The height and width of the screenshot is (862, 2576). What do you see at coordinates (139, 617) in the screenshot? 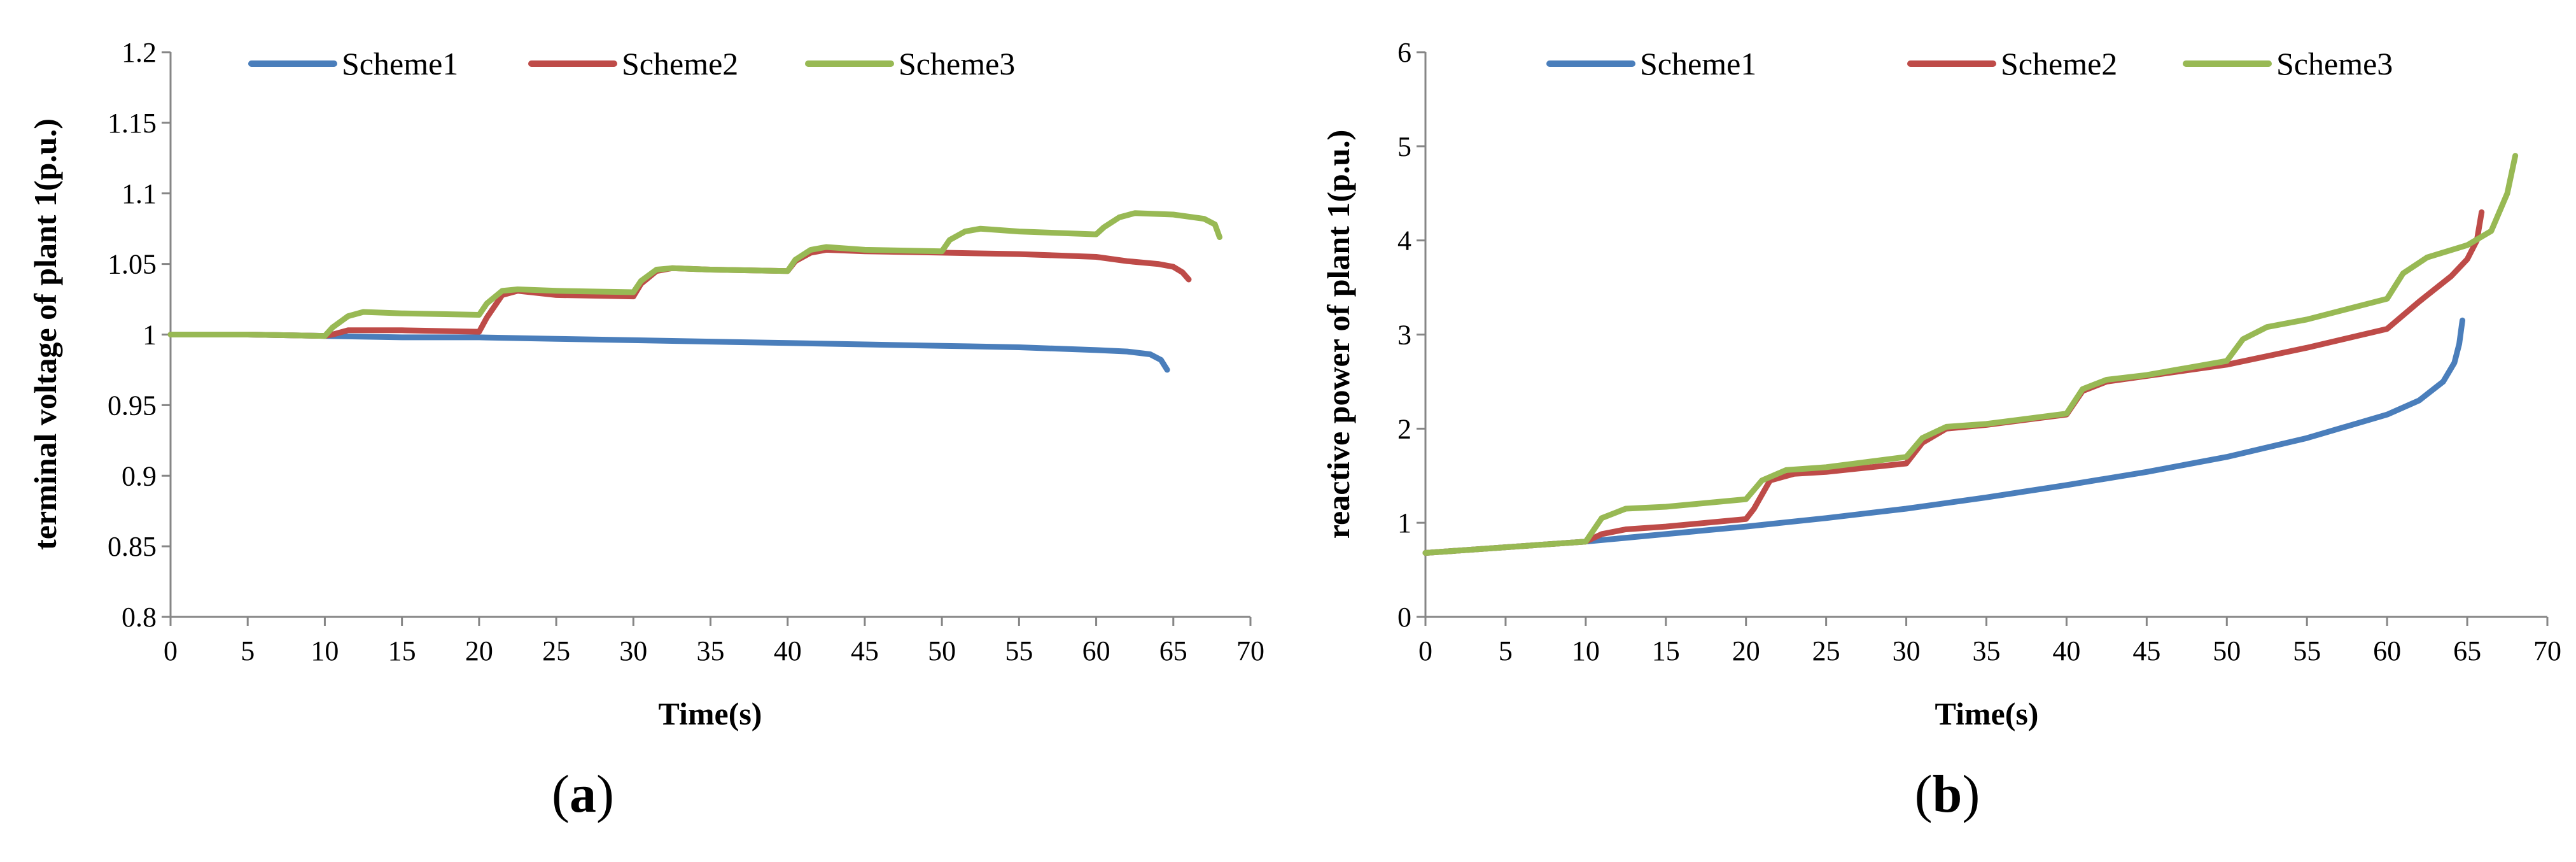
I see `y-tick-label: 0.8` at bounding box center [139, 617].